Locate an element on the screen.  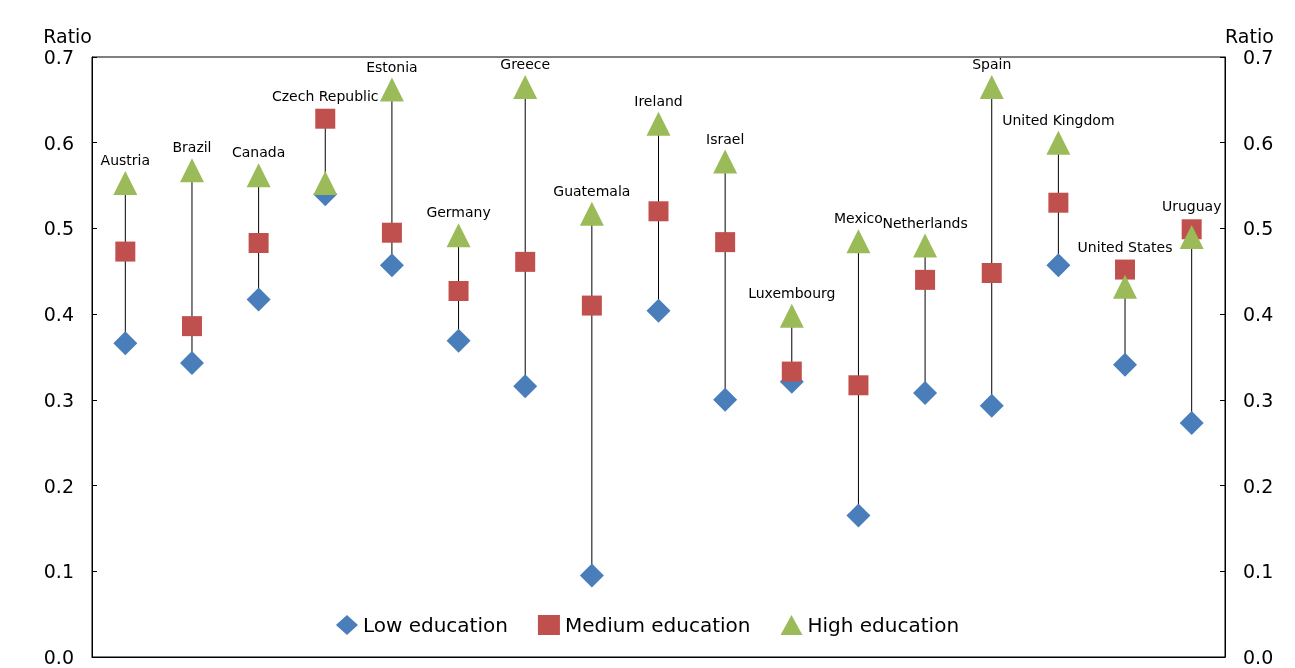
x-tick-label: Brazil is located at coordinates (192, 147).